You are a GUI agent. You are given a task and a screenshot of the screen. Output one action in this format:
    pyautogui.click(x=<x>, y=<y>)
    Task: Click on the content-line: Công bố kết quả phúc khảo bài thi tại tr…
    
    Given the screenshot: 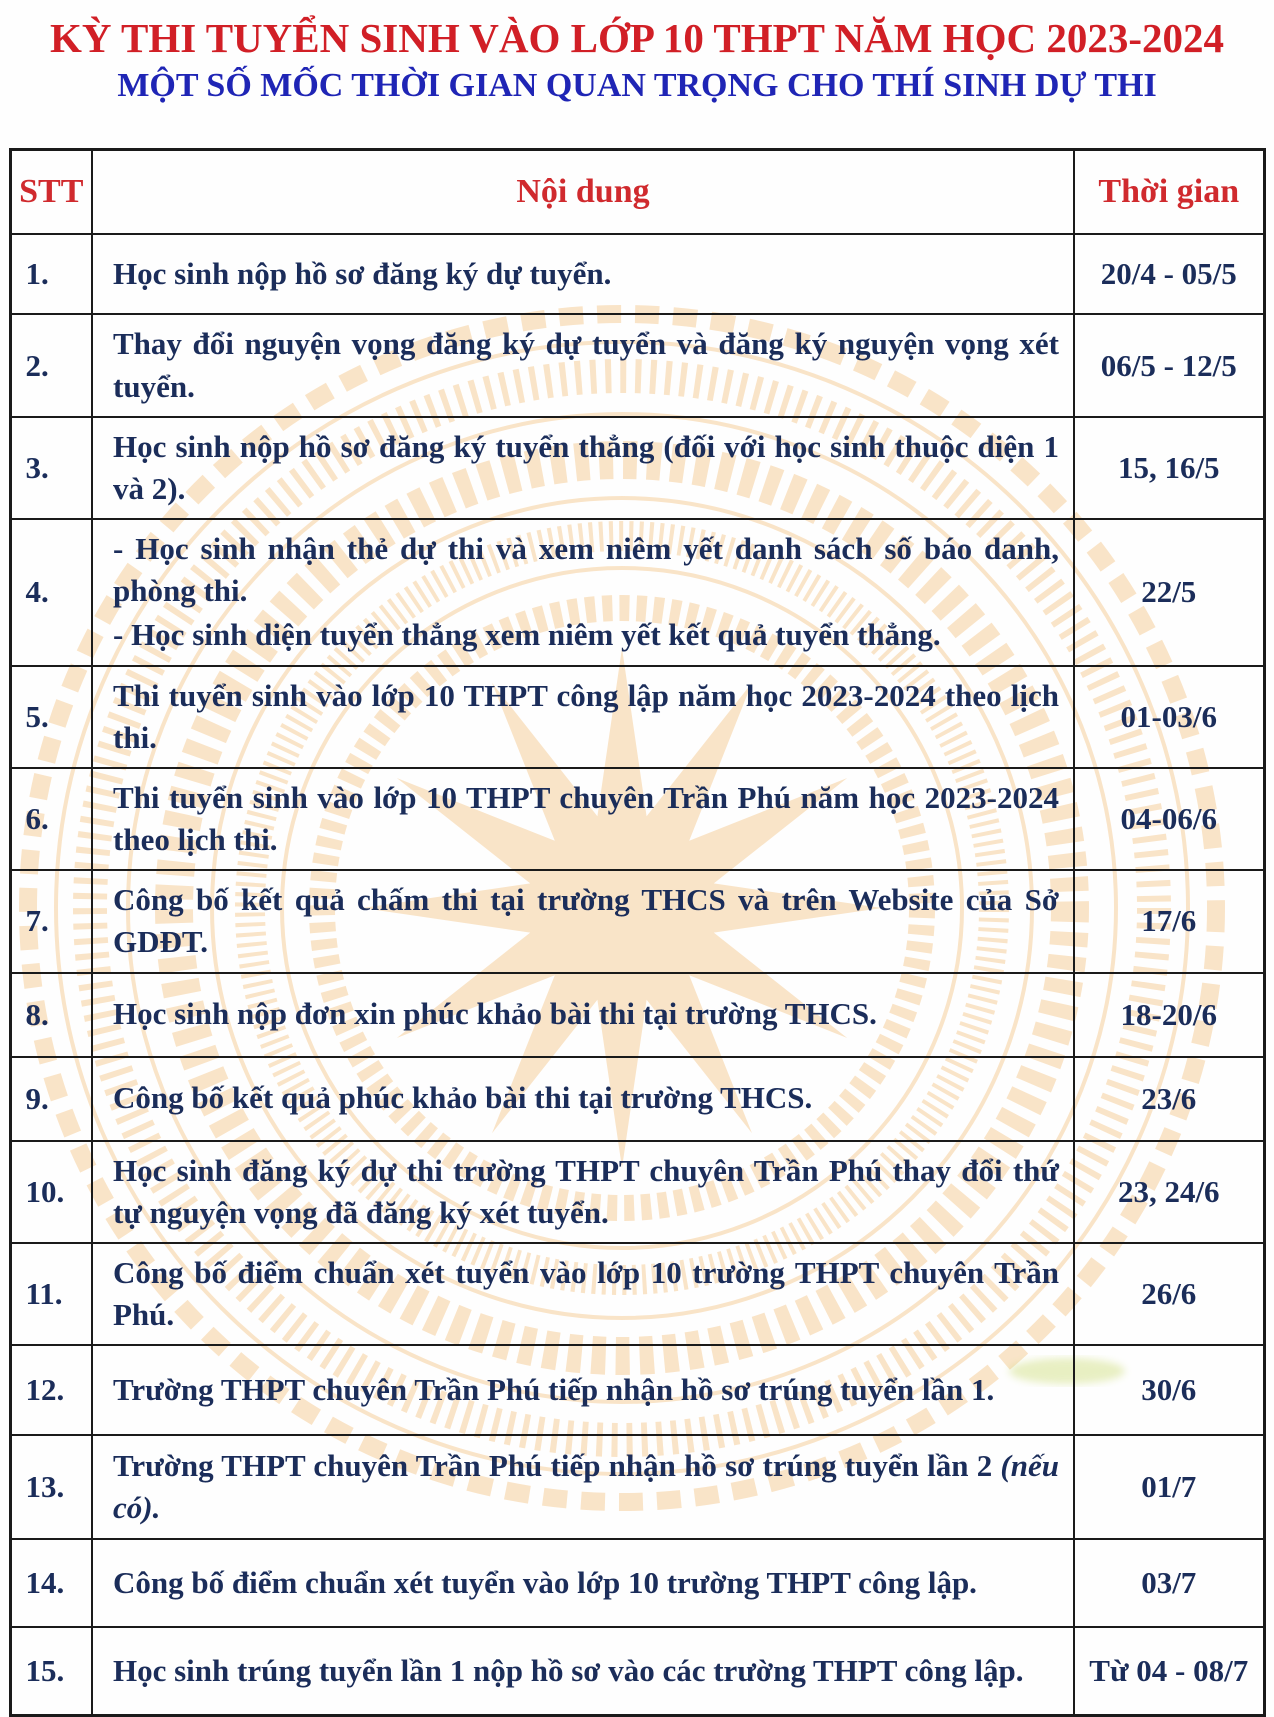 What is the action you would take?
    pyautogui.click(x=463, y=1098)
    